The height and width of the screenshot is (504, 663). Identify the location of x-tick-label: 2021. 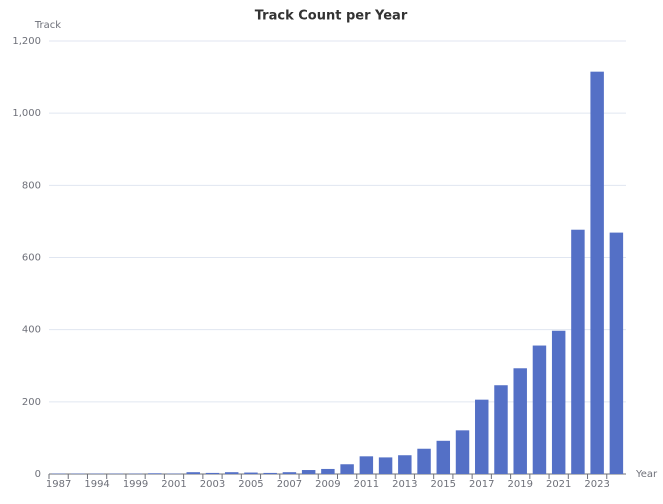
(558, 484).